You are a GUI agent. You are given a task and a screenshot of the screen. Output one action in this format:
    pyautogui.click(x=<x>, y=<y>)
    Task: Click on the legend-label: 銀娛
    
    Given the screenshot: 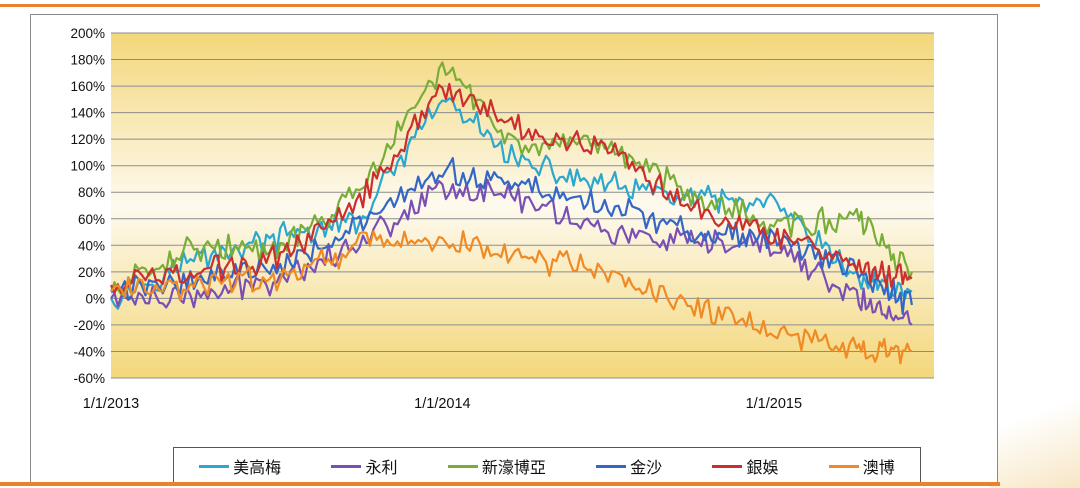 What is the action you would take?
    pyautogui.click(x=762, y=468)
    